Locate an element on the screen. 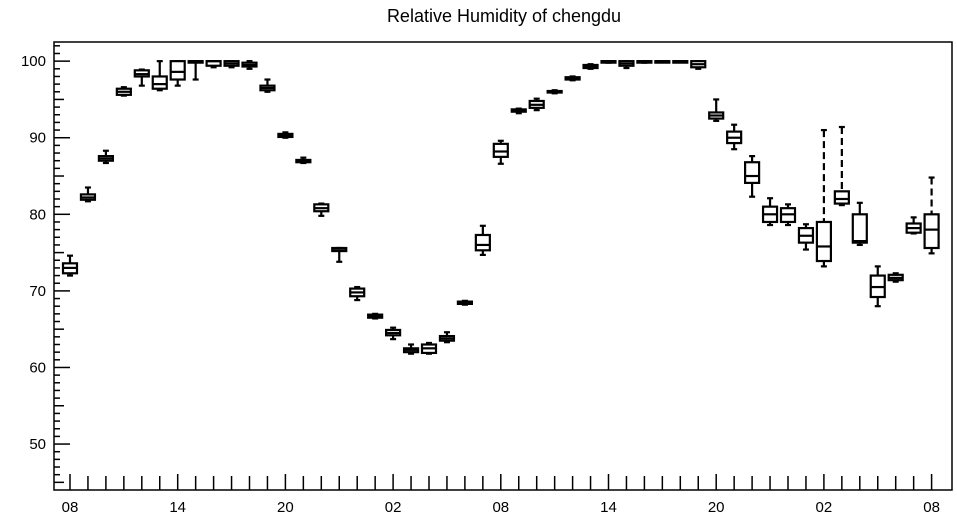  y-tick-label: 70 is located at coordinates (37, 291).